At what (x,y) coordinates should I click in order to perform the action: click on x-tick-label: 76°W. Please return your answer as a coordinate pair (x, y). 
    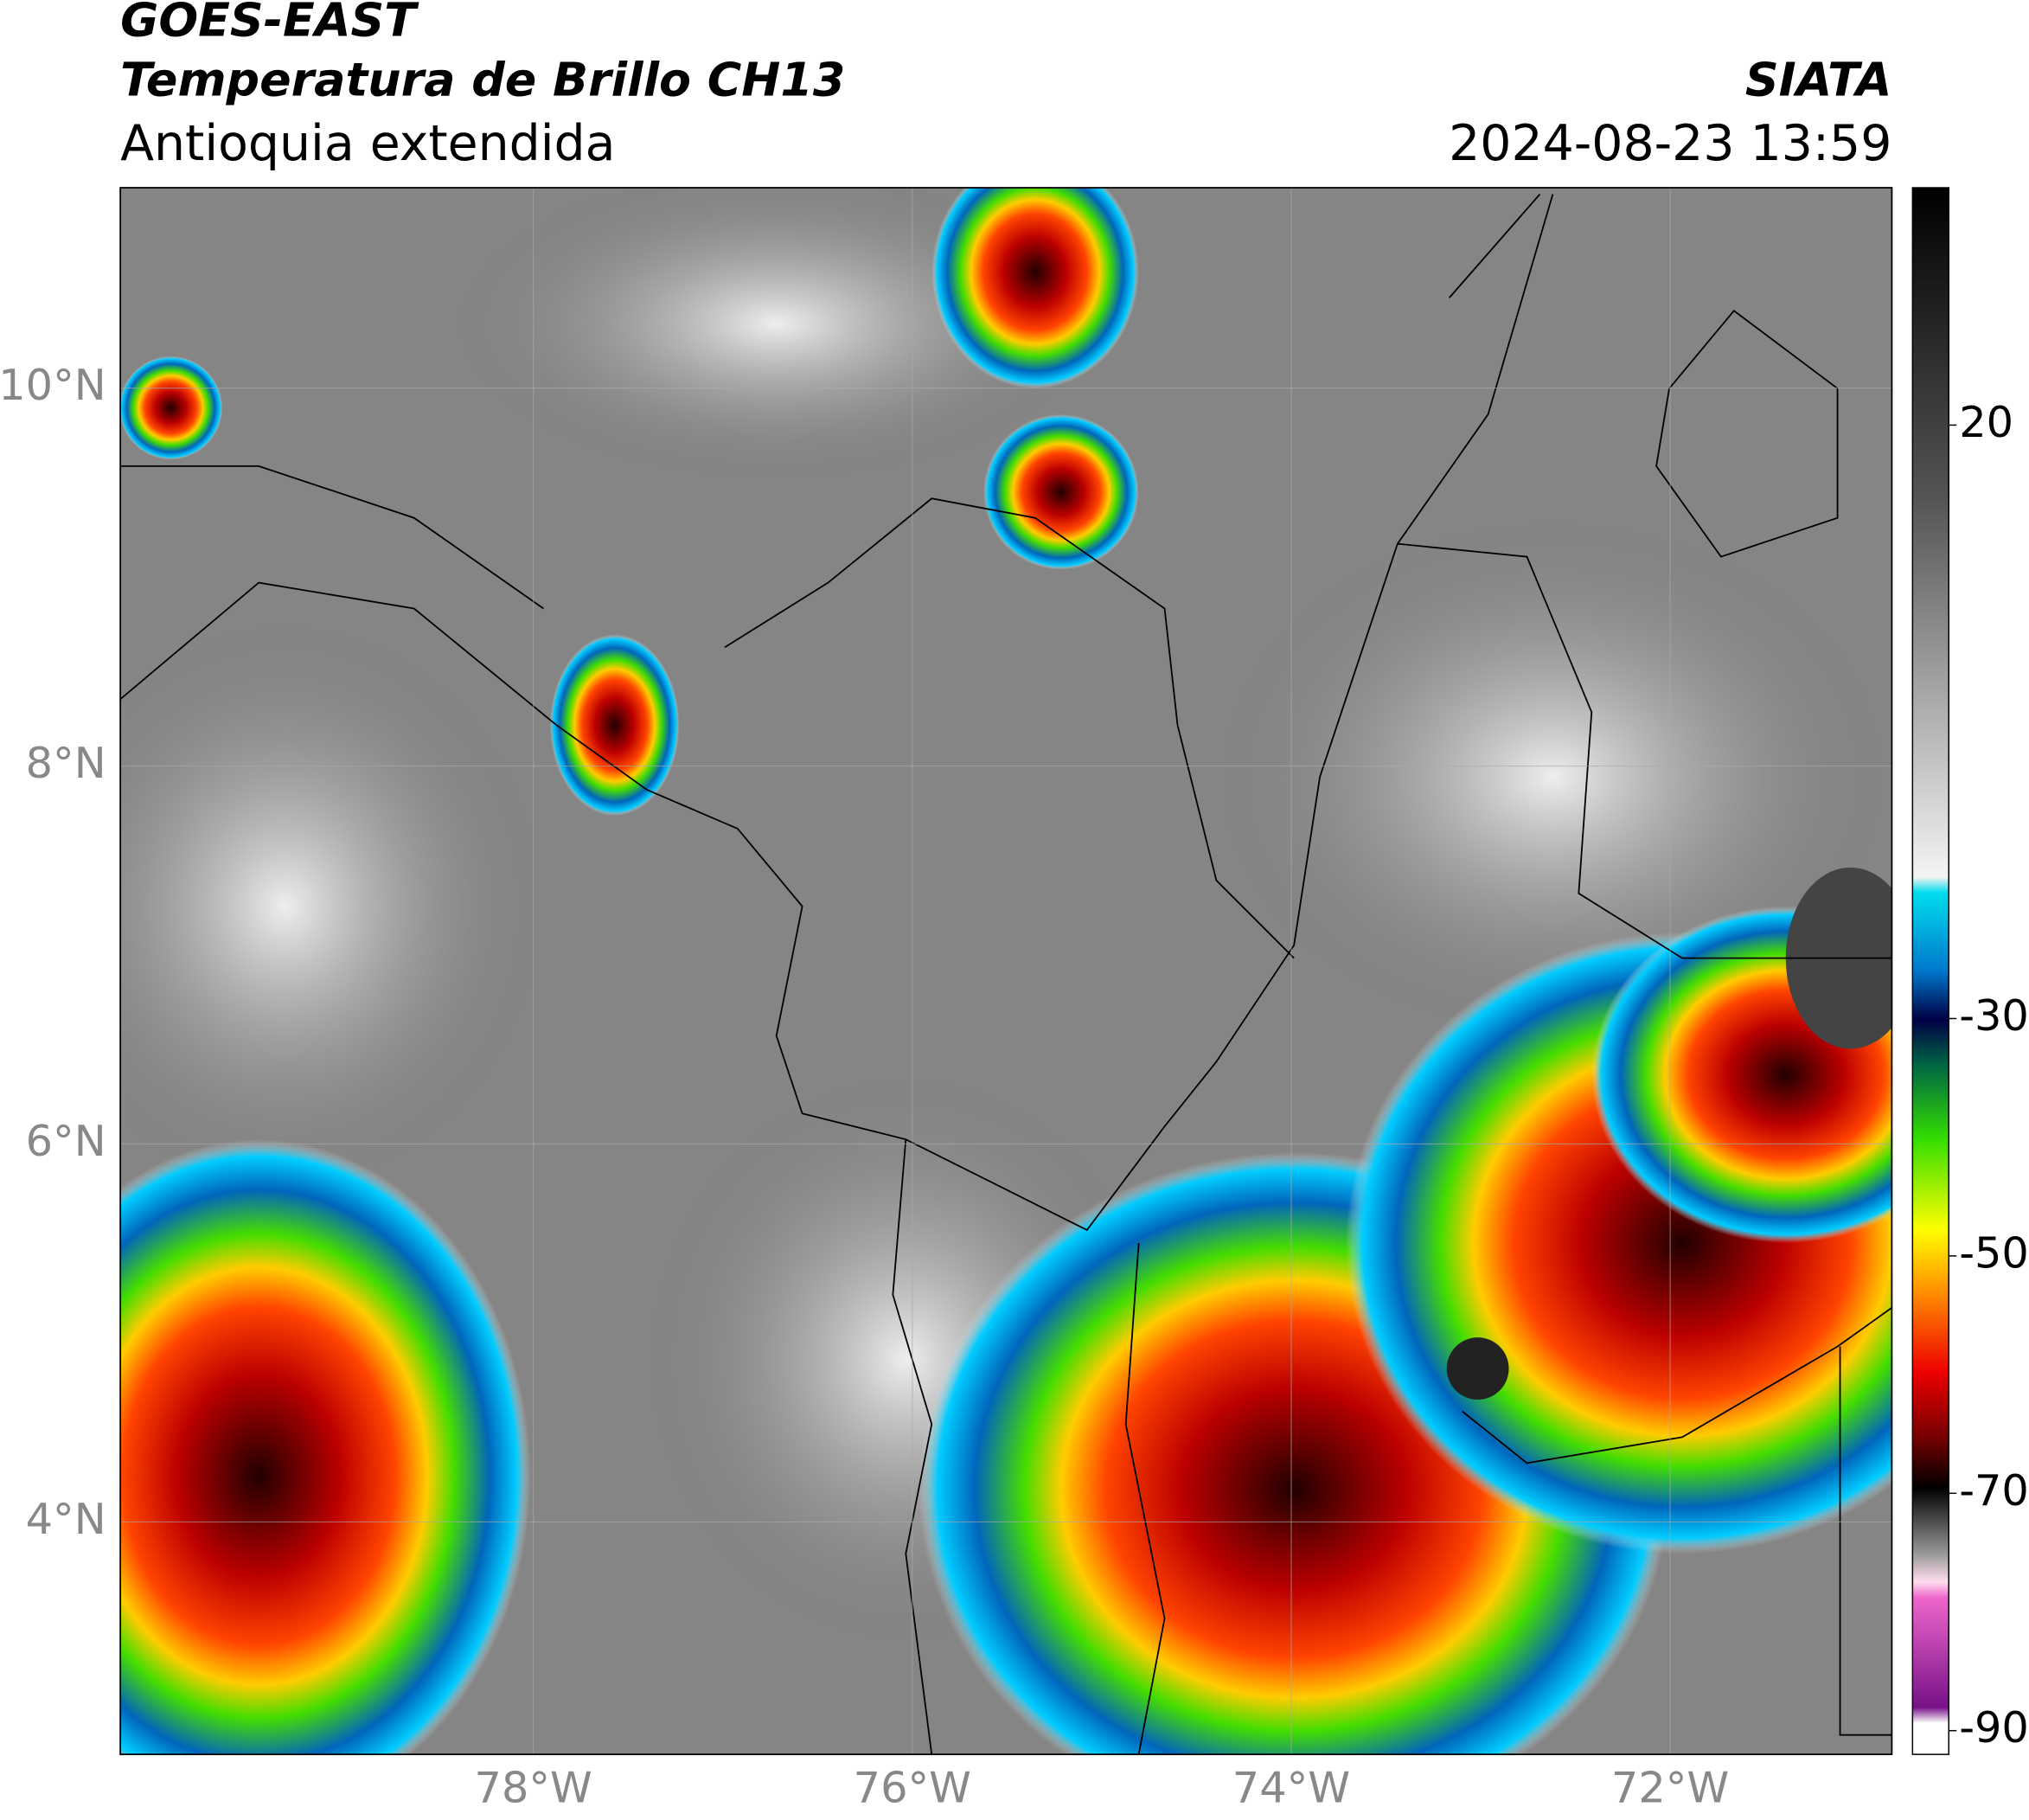
    Looking at the image, I should click on (912, 1788).